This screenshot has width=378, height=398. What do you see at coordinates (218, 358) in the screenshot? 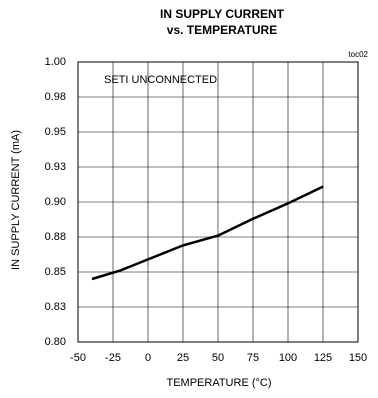
I see `x-tick-label: 50` at bounding box center [218, 358].